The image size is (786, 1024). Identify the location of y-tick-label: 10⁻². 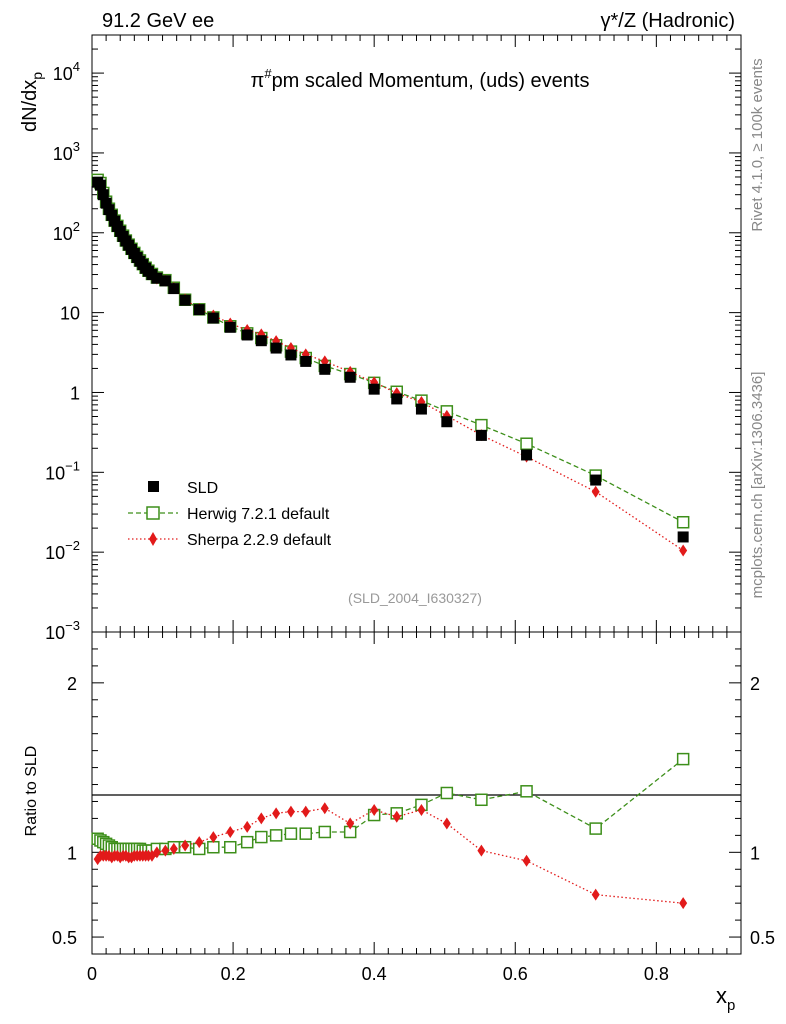
(62, 550).